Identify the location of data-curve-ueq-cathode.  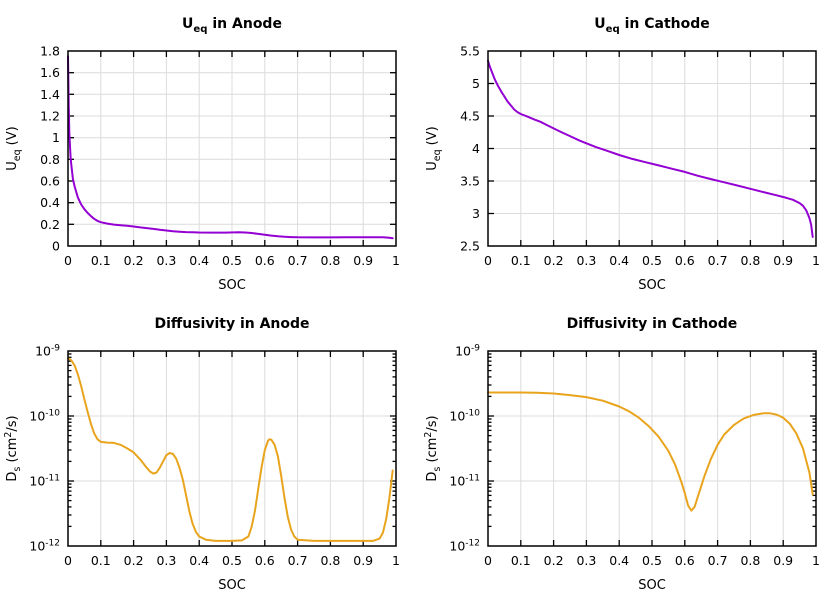
(650, 148).